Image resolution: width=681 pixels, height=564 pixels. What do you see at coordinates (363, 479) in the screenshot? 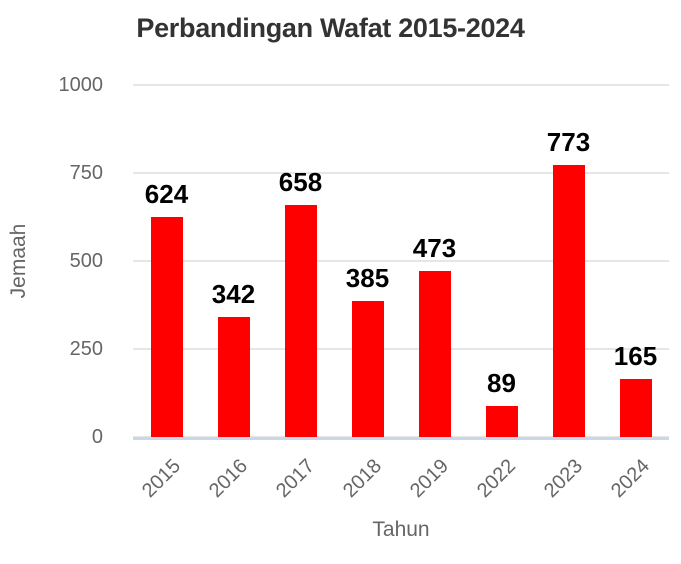
I see `x-tick-label: 2018` at bounding box center [363, 479].